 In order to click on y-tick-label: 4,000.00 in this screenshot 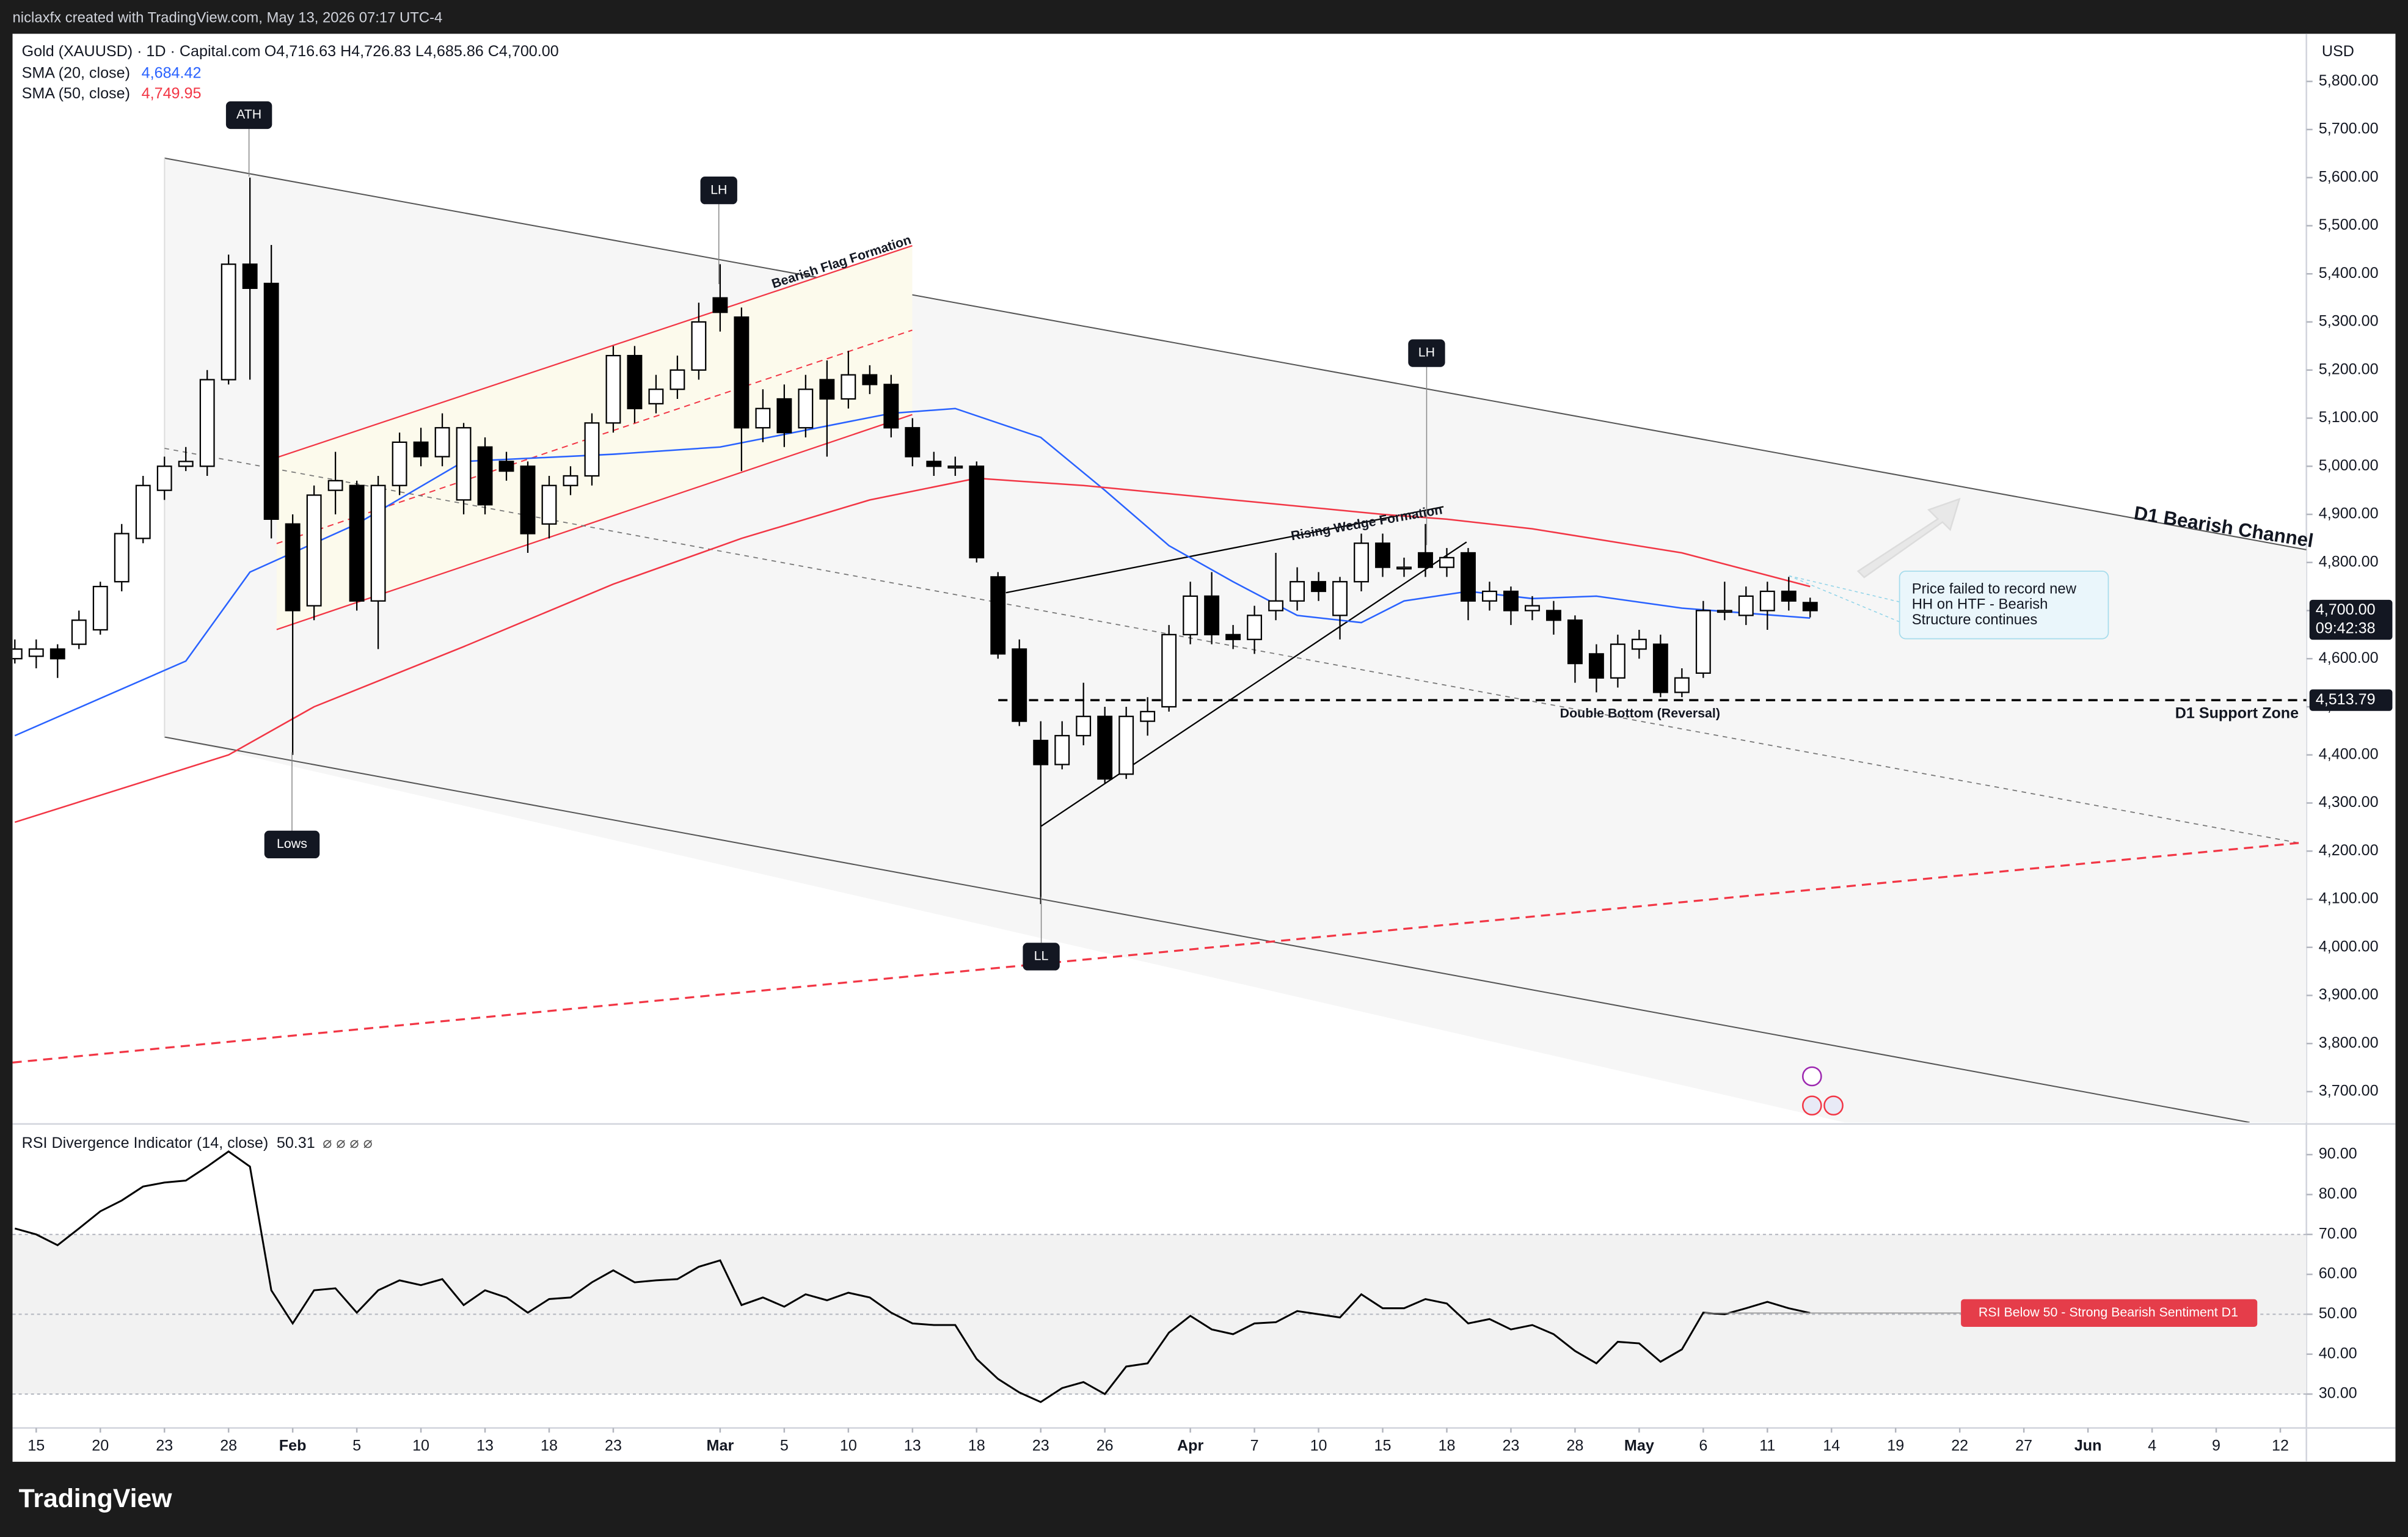, I will do `click(2349, 946)`.